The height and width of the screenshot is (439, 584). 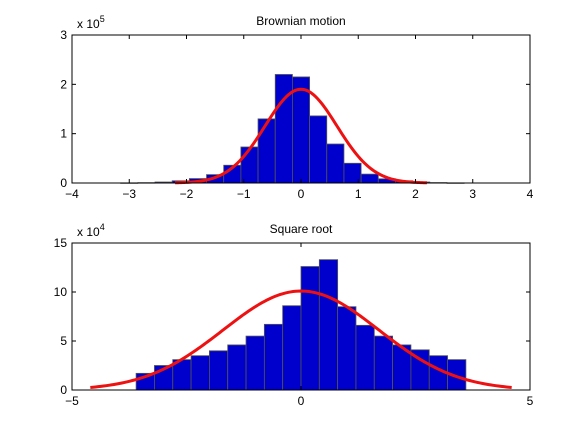 What do you see at coordinates (88, 232) in the screenshot?
I see `square-root-multiplier-base: x 10` at bounding box center [88, 232].